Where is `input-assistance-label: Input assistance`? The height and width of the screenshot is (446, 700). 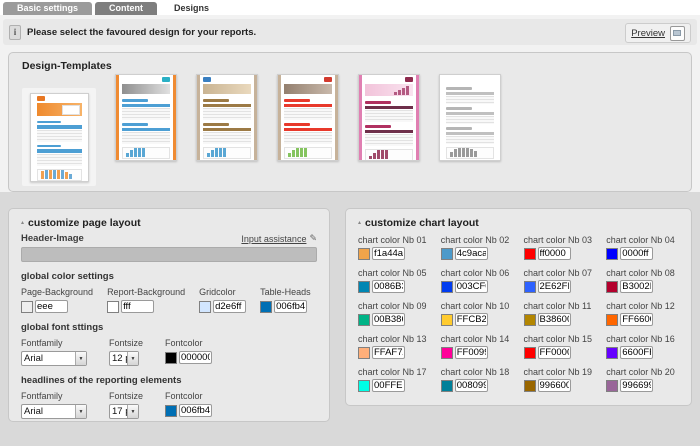
input-assistance-label: Input assistance is located at coordinates (274, 238).